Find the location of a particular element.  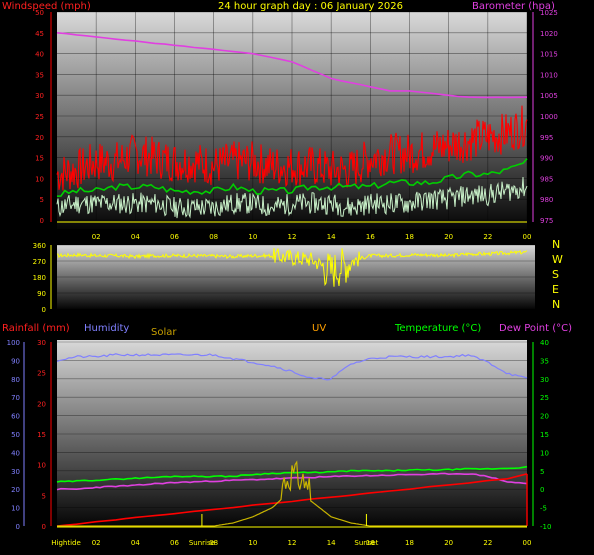

temp-x-tick-label: 14 is located at coordinates (331, 543).